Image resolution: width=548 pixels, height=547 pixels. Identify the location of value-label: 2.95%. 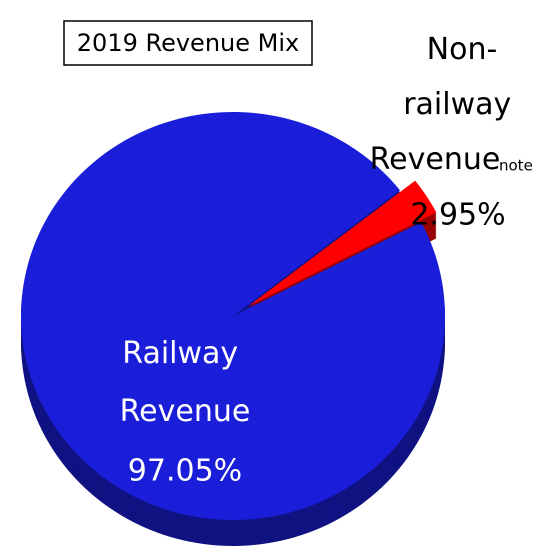
(457, 215).